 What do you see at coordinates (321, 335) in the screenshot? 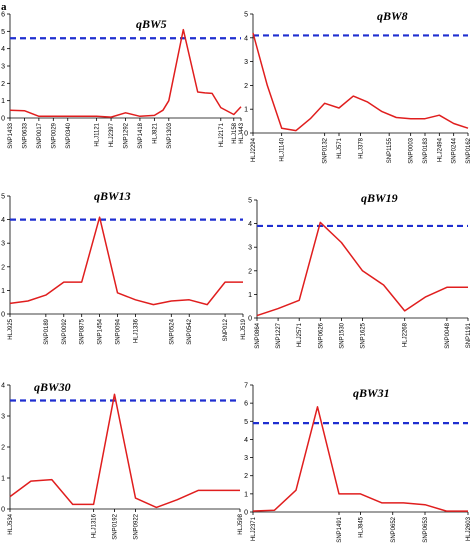
I see `marker-label: SNP0626` at bounding box center [321, 335].